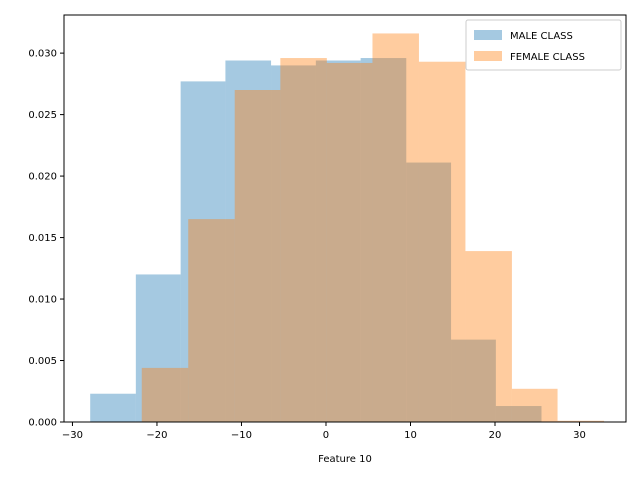 The image size is (640, 480). I want to click on legend-label: FEMALE CLASS, so click(547, 57).